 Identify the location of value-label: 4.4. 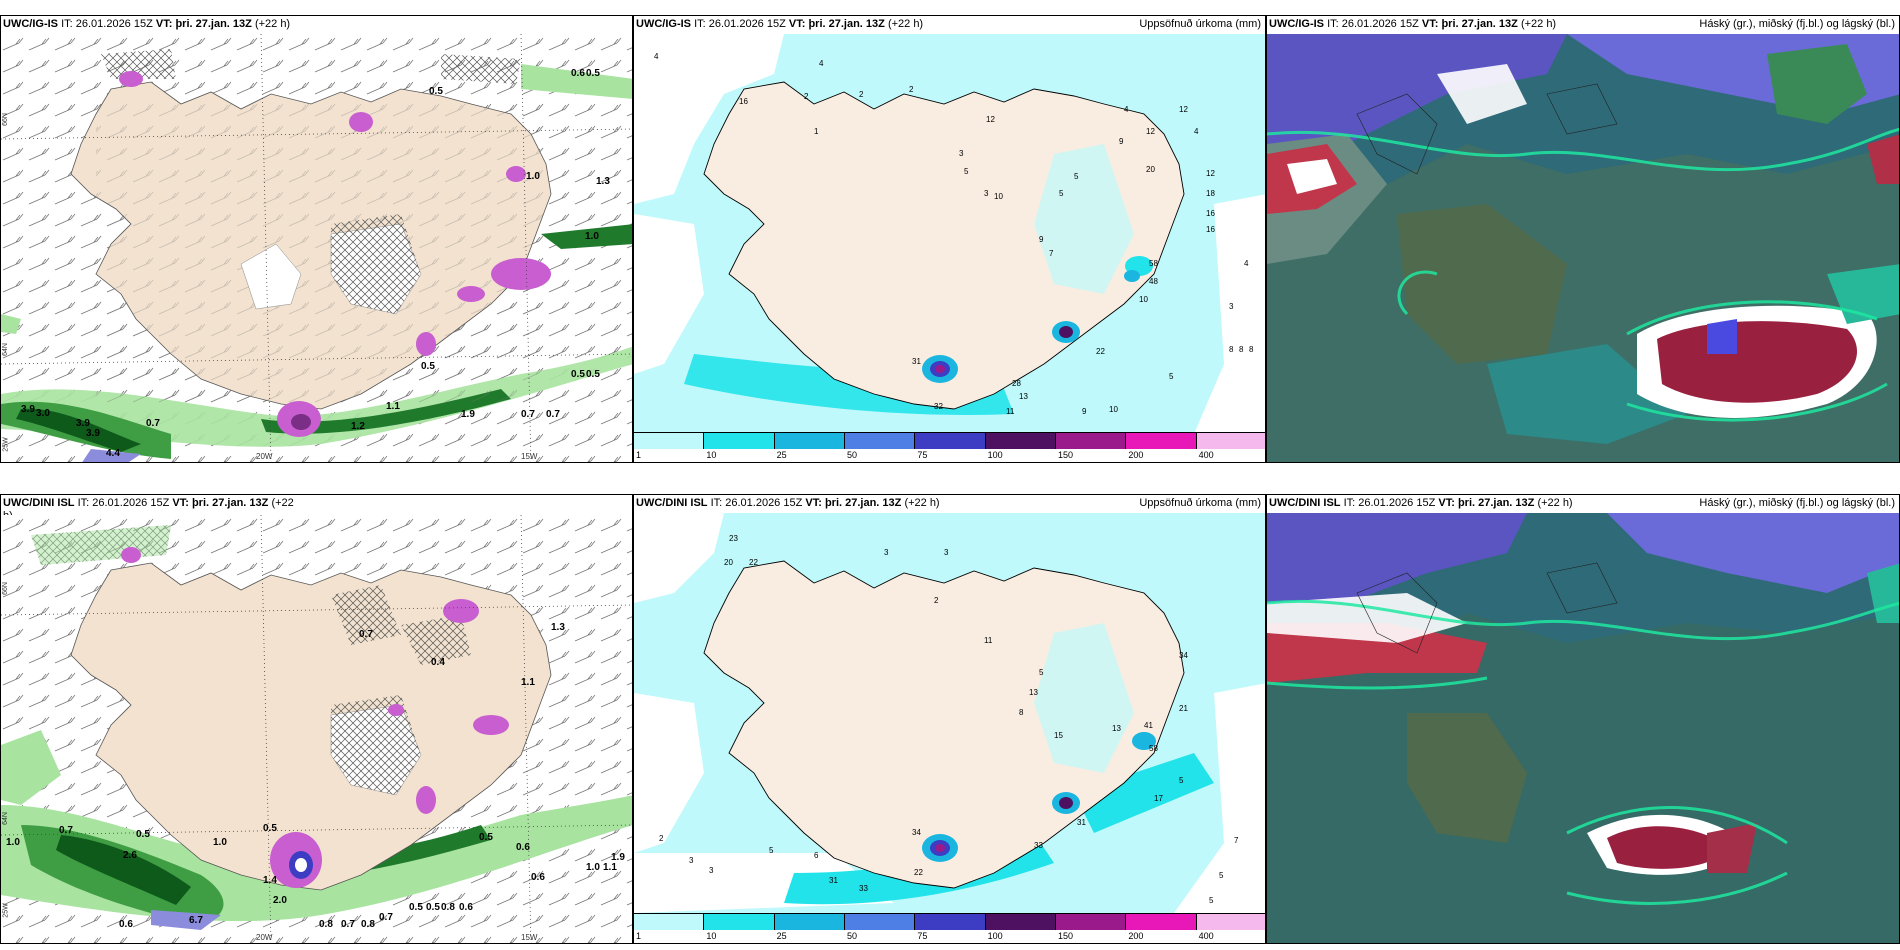
(113, 453).